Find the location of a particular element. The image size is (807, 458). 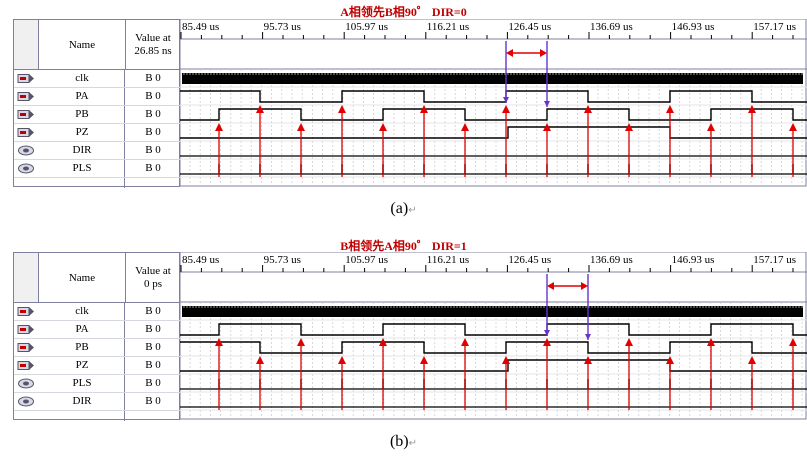

signal-name: PB is located at coordinates (82, 347).